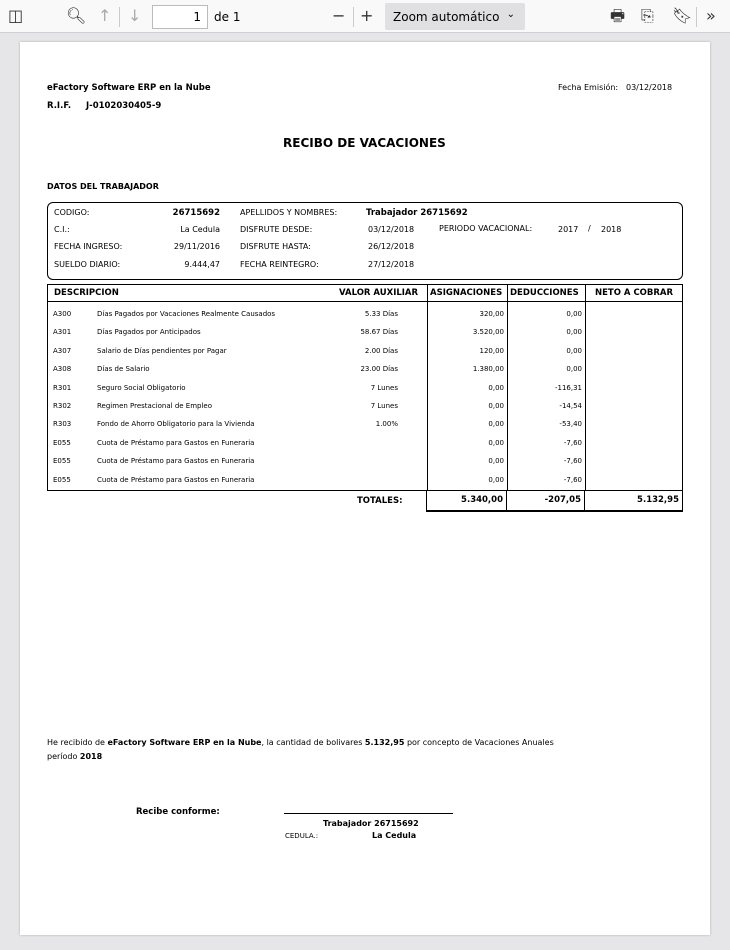 This screenshot has width=730, height=950. I want to click on receipt-text-part: por concepto de Vacaciones Anuales, so click(479, 742).